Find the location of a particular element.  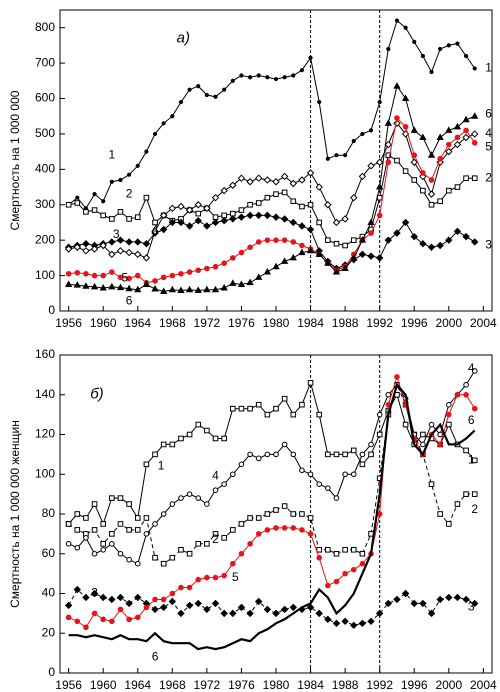

series-label: 1 is located at coordinates (111, 154).